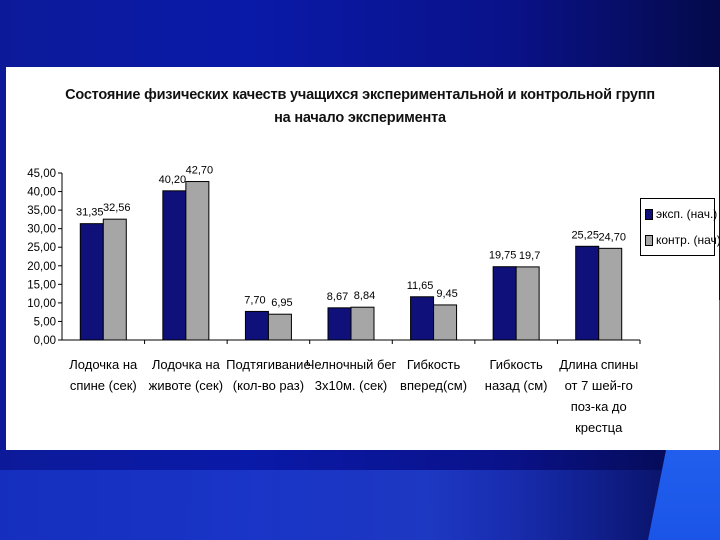  Describe the element at coordinates (41, 230) in the screenshot. I see `y-tick-label: 30,00` at that location.